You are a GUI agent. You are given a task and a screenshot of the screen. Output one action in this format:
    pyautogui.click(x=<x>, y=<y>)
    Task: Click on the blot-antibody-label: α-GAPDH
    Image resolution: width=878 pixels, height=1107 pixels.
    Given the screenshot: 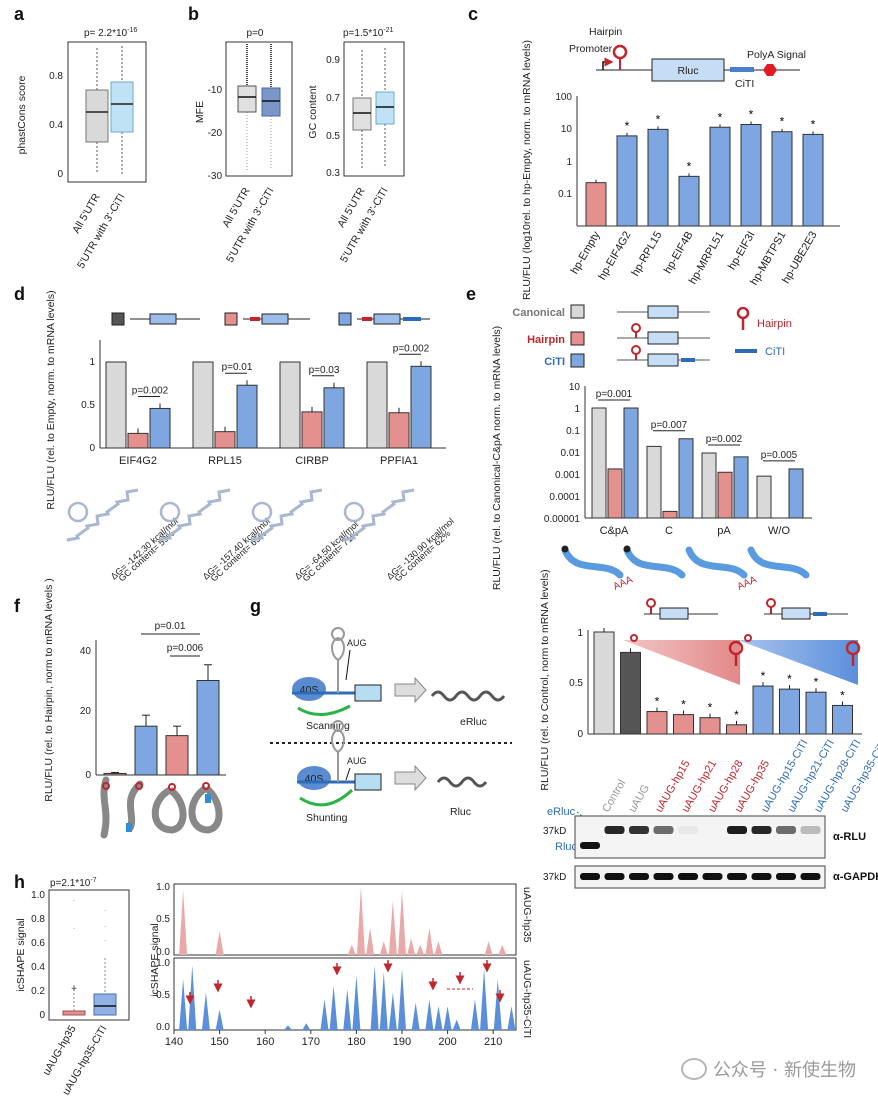 What is the action you would take?
    pyautogui.click(x=855, y=877)
    